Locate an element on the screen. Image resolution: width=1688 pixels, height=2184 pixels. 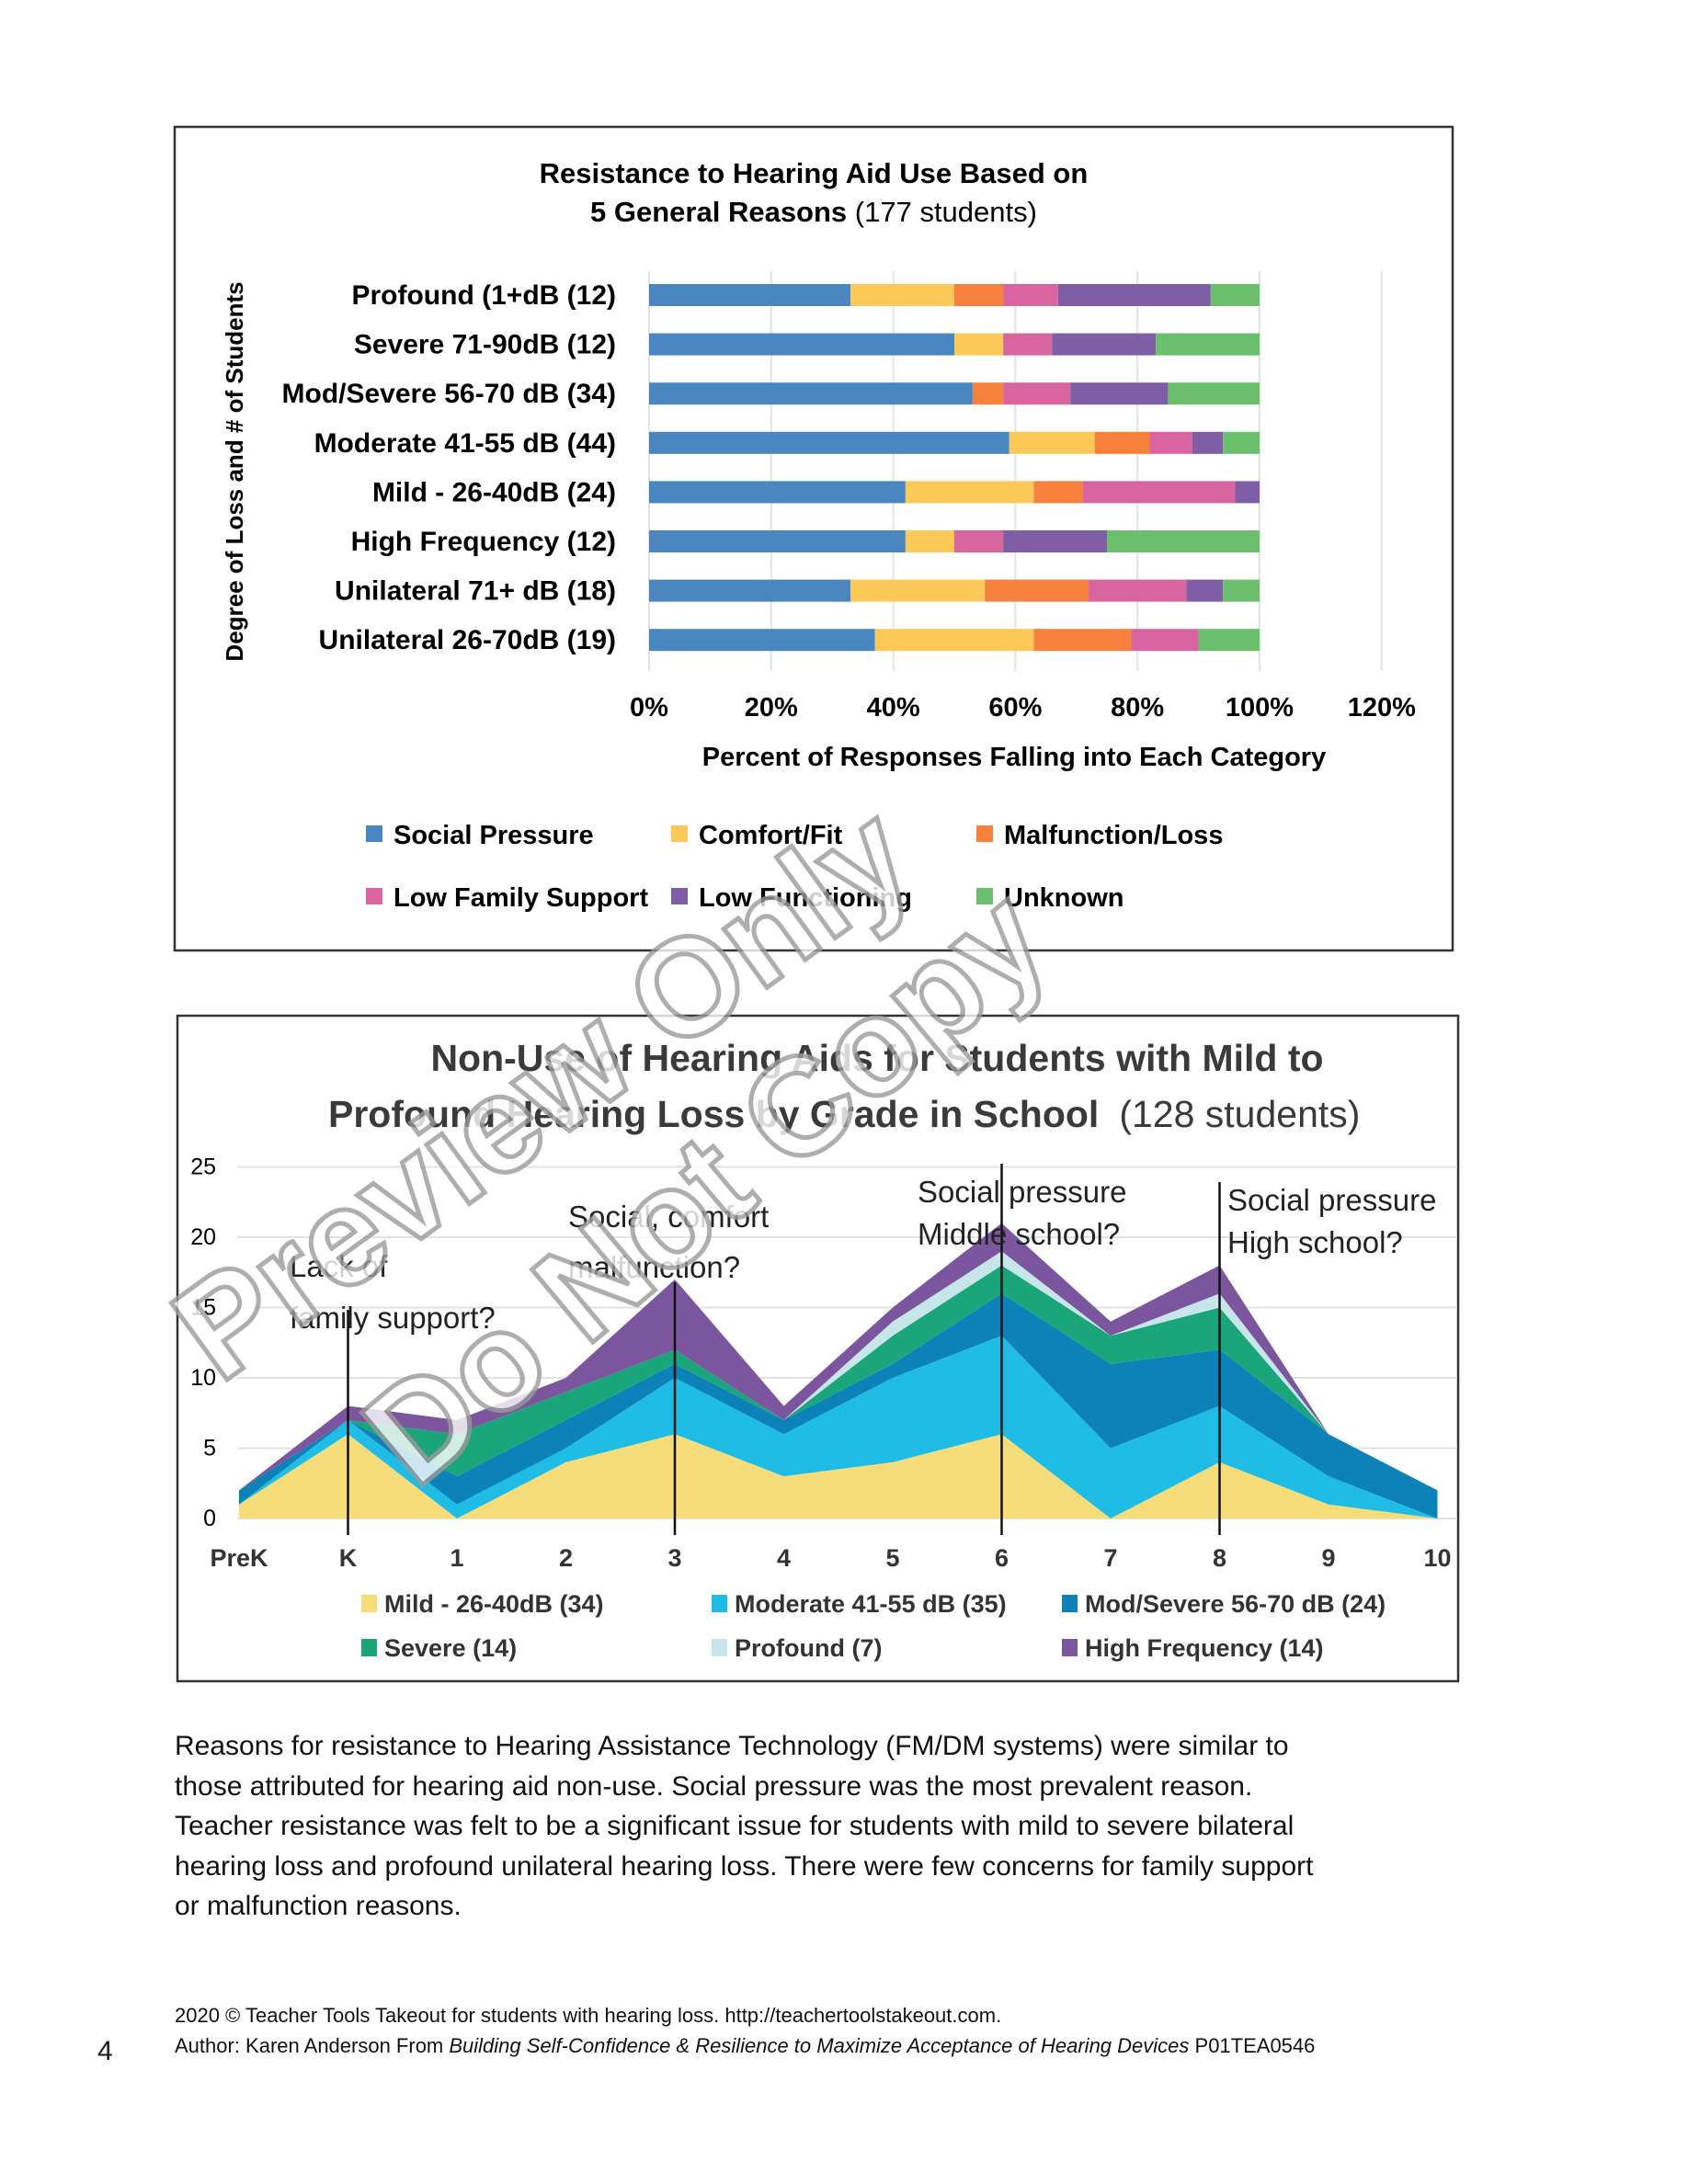
x-tick-label: 1 is located at coordinates (457, 1558).